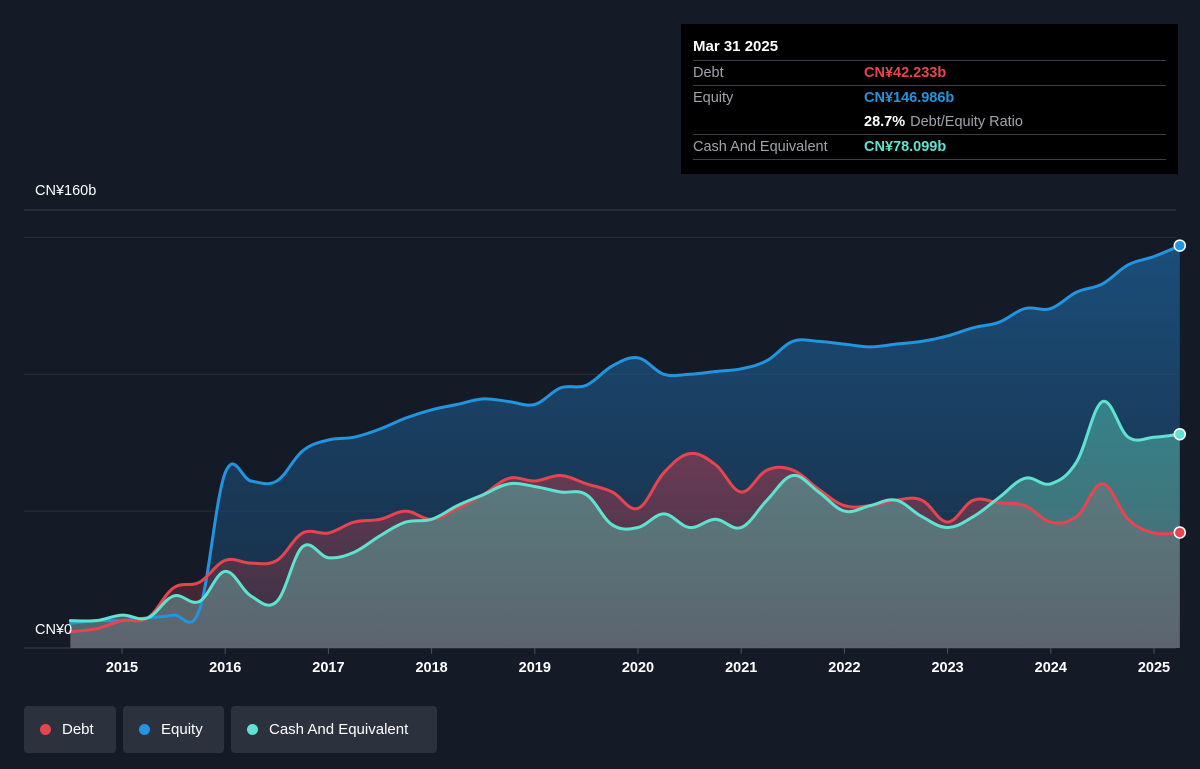 The width and height of the screenshot is (1200, 769). What do you see at coordinates (741, 668) in the screenshot?
I see `x-tick-label: 2021` at bounding box center [741, 668].